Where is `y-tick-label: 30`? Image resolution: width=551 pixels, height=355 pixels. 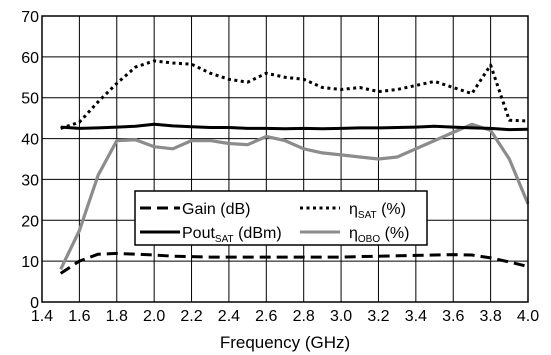
y-tick-label: 30 is located at coordinates (30, 180).